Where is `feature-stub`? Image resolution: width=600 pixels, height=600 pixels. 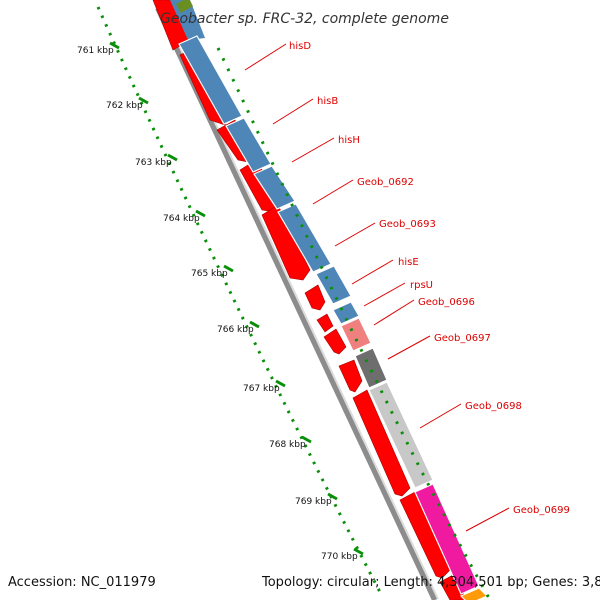 feature-stub is located at coordinates (185, 6).